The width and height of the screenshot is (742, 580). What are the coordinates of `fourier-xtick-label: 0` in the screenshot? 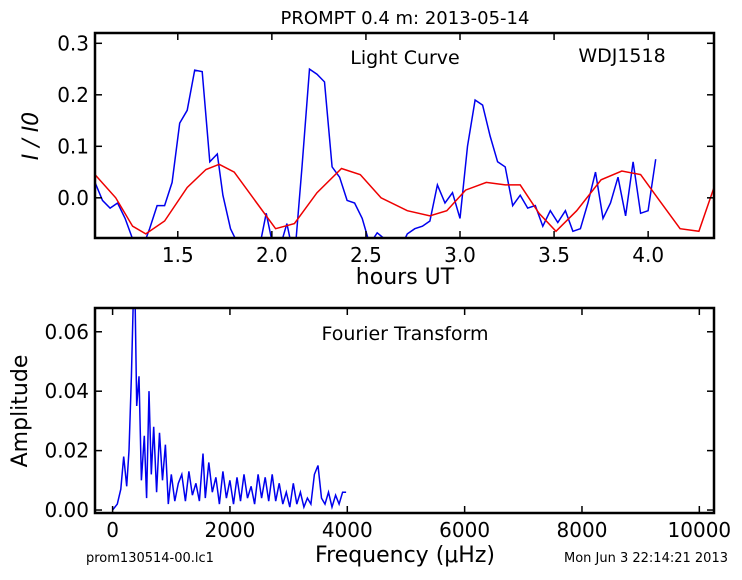 It's located at (112, 530).